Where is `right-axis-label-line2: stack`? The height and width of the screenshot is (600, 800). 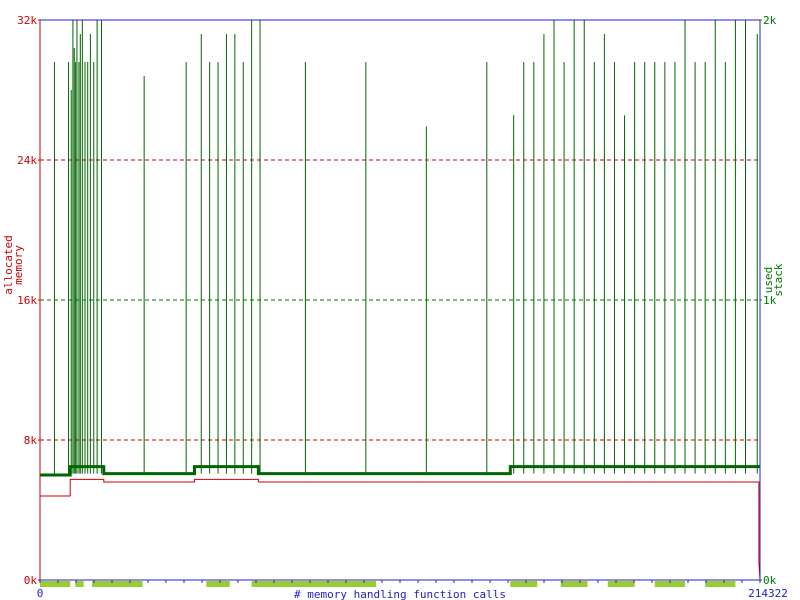 right-axis-label-line2: stack is located at coordinates (778, 279).